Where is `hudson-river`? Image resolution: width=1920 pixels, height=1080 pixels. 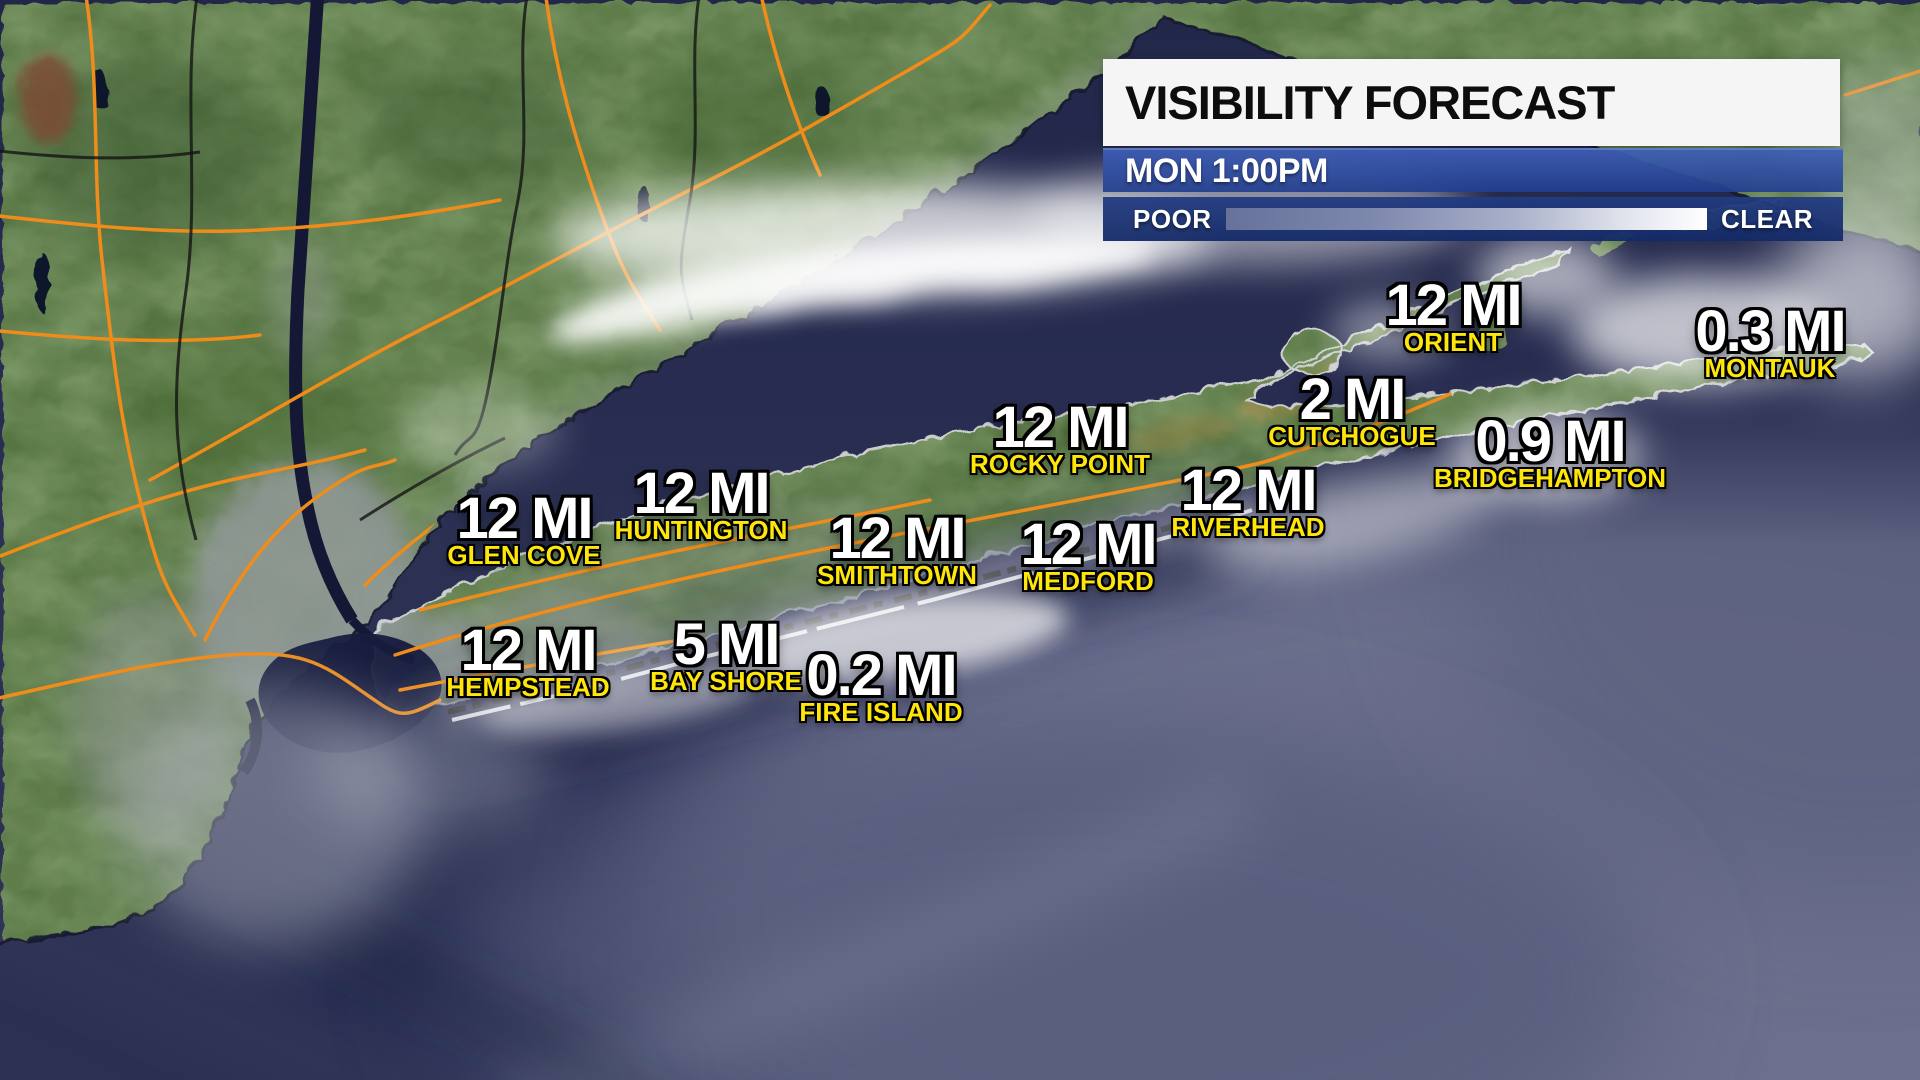 hudson-river is located at coordinates (323, 312).